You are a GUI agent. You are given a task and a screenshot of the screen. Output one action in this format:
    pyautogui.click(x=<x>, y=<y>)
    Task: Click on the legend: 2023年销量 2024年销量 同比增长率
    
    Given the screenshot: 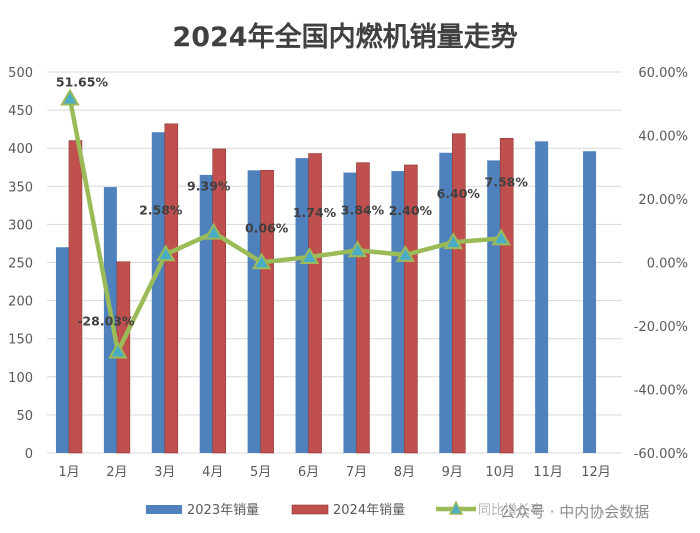 What is the action you would take?
    pyautogui.click(x=344, y=509)
    